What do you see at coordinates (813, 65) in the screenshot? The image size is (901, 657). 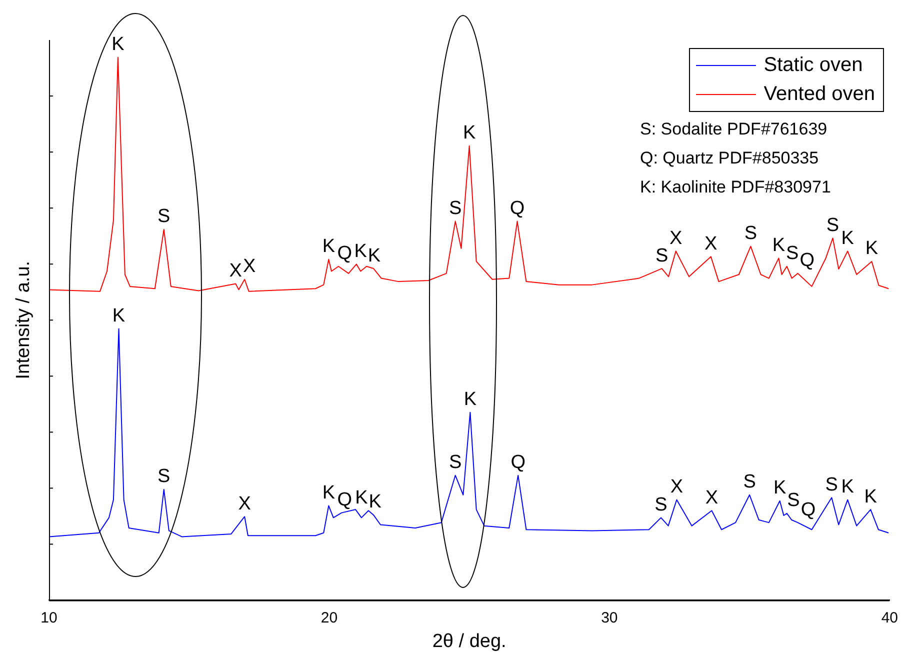 I see `legend-label: Static oven` at bounding box center [813, 65].